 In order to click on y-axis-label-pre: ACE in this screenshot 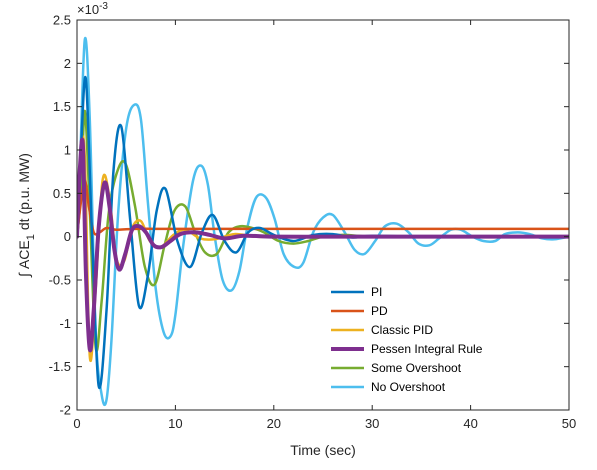, I will do `click(24, 254)`.